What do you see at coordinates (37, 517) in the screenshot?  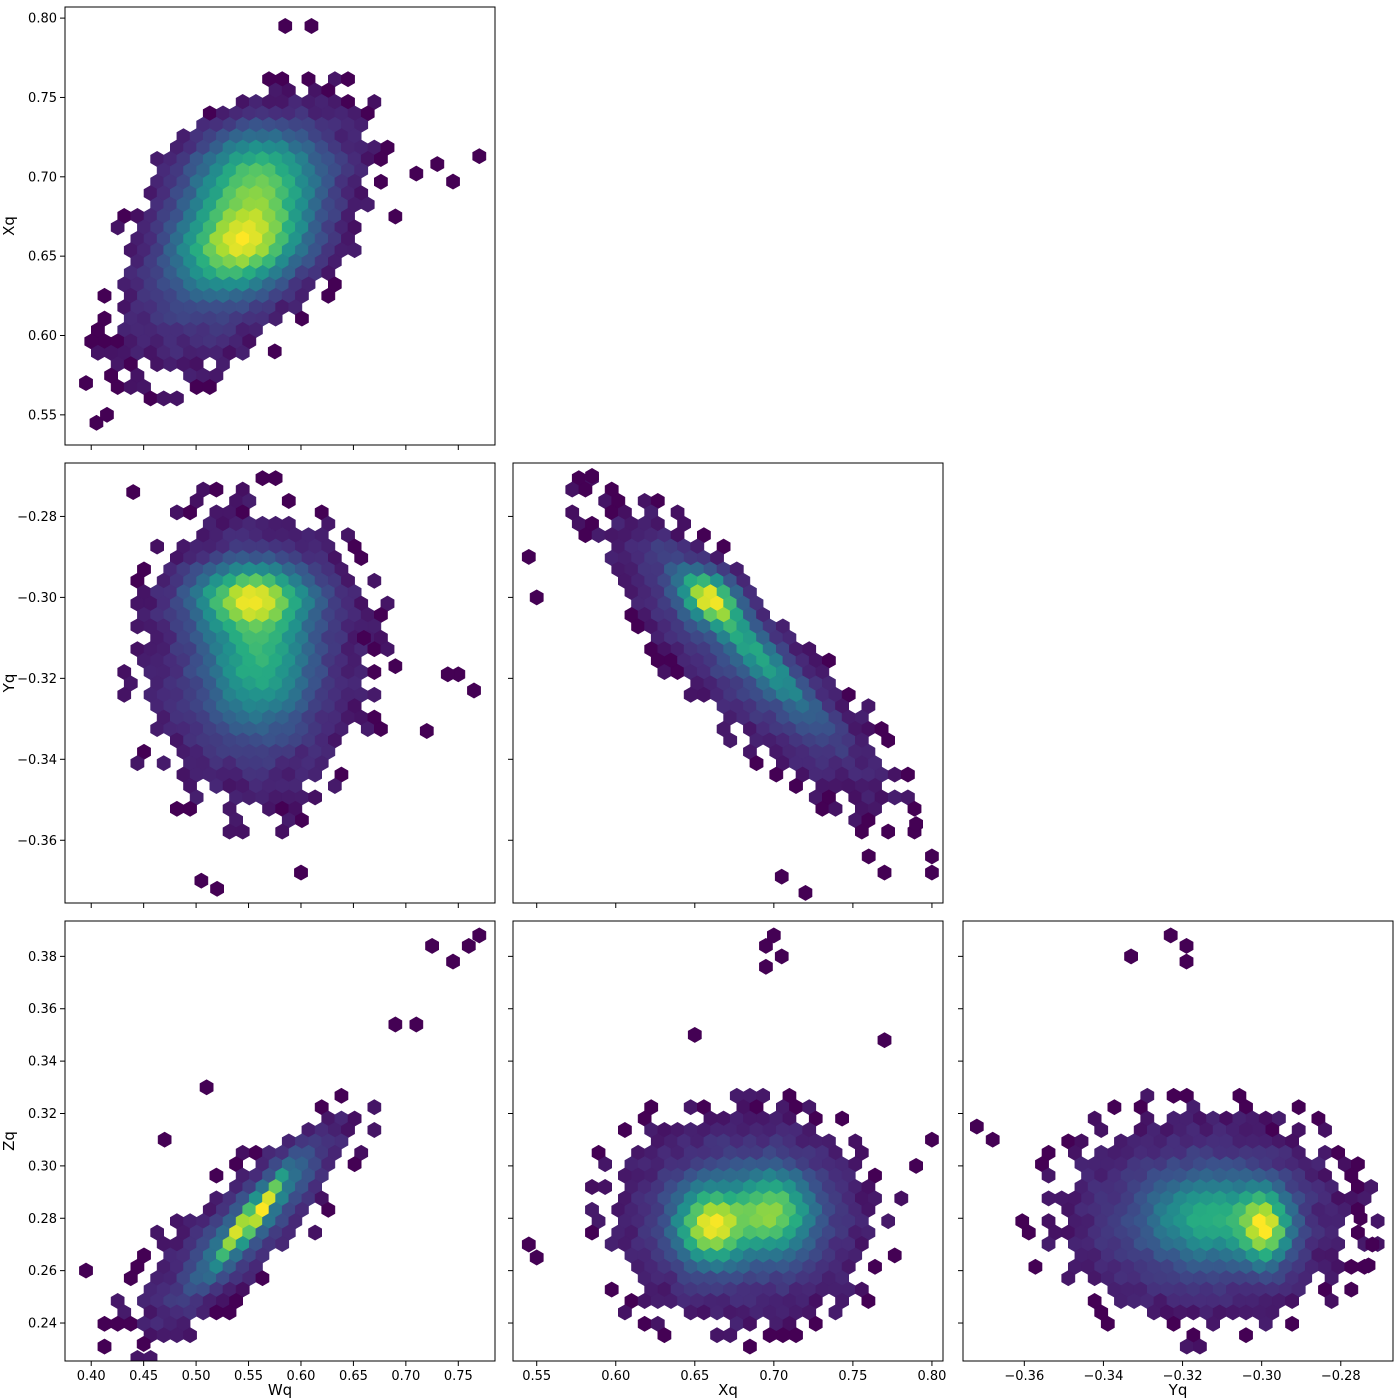 I see `y-tick-label: −0.28` at bounding box center [37, 517].